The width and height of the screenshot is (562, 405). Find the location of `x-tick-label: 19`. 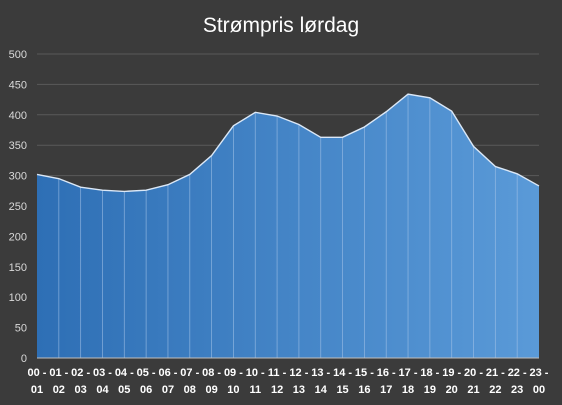

x-tick-label: 19 is located at coordinates (430, 390).